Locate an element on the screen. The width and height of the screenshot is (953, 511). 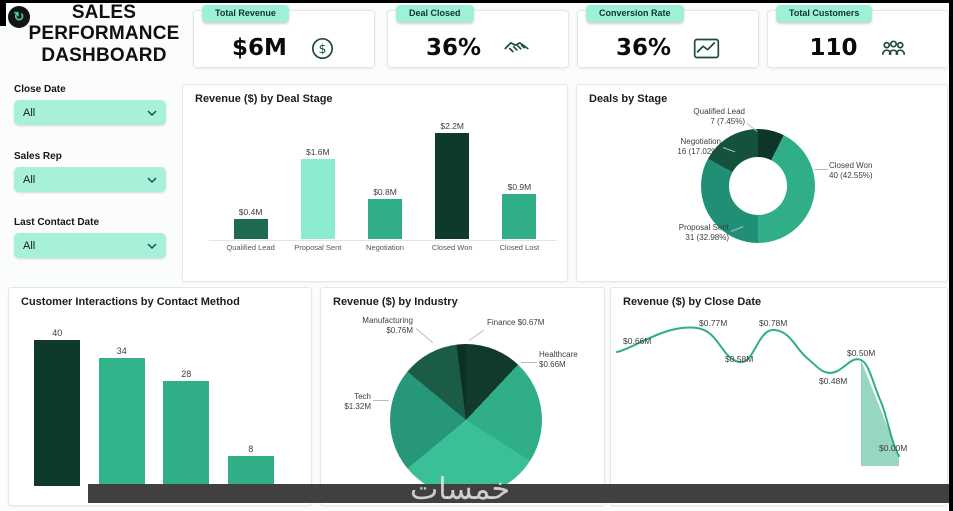
donut-label-negotiation: Negotiation 16 (17.02%) is located at coordinates (699, 147).